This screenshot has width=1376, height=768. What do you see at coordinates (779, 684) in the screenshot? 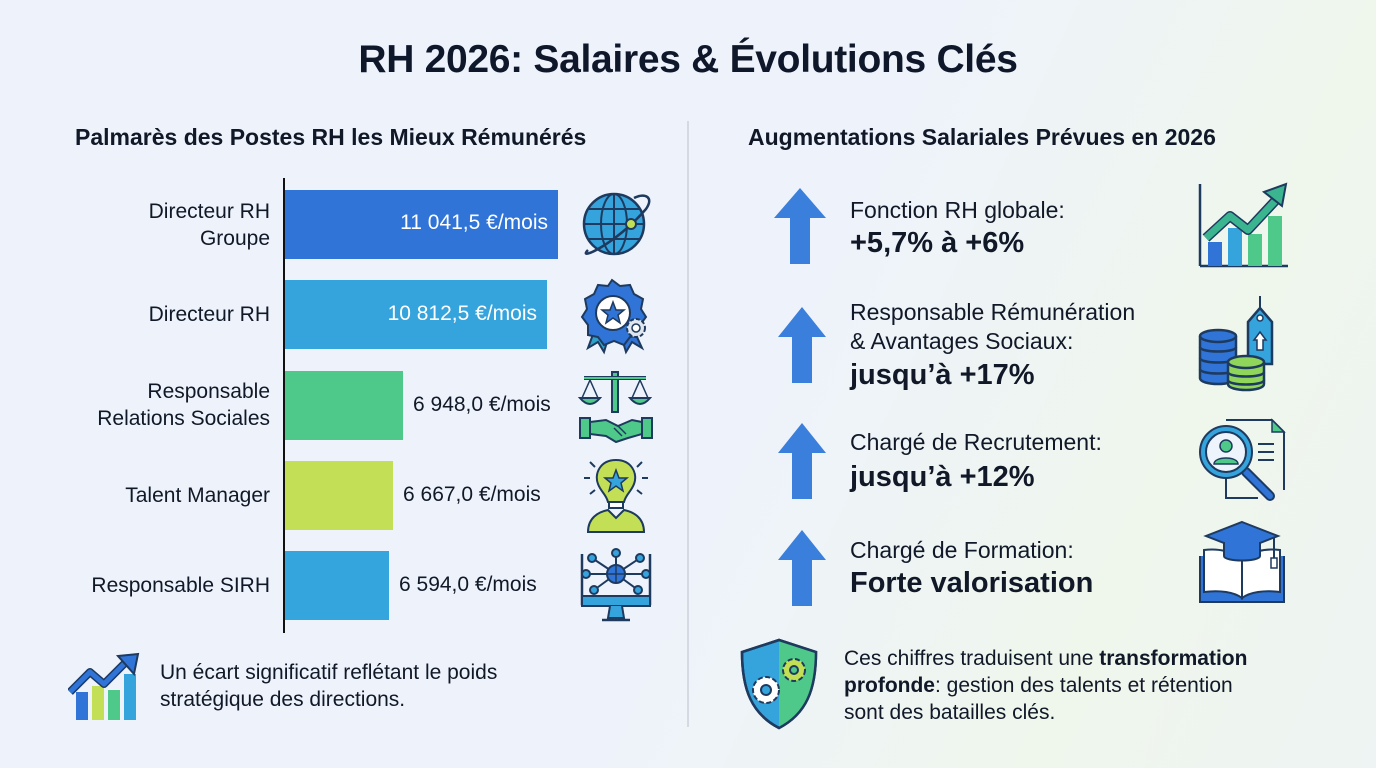
I see `shield-gears-icon` at bounding box center [779, 684].